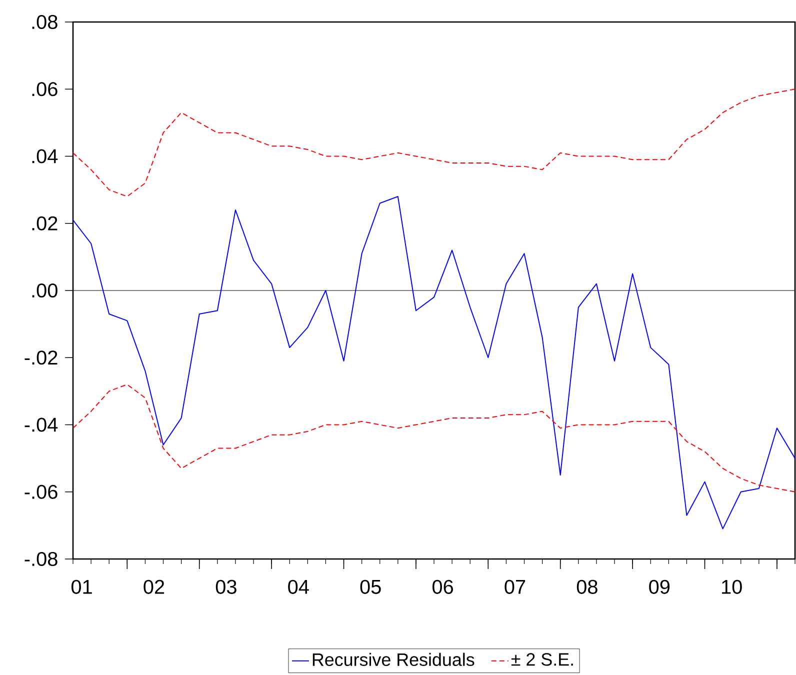 The height and width of the screenshot is (675, 796). I want to click on y-tick-label: .06, so click(45, 89).